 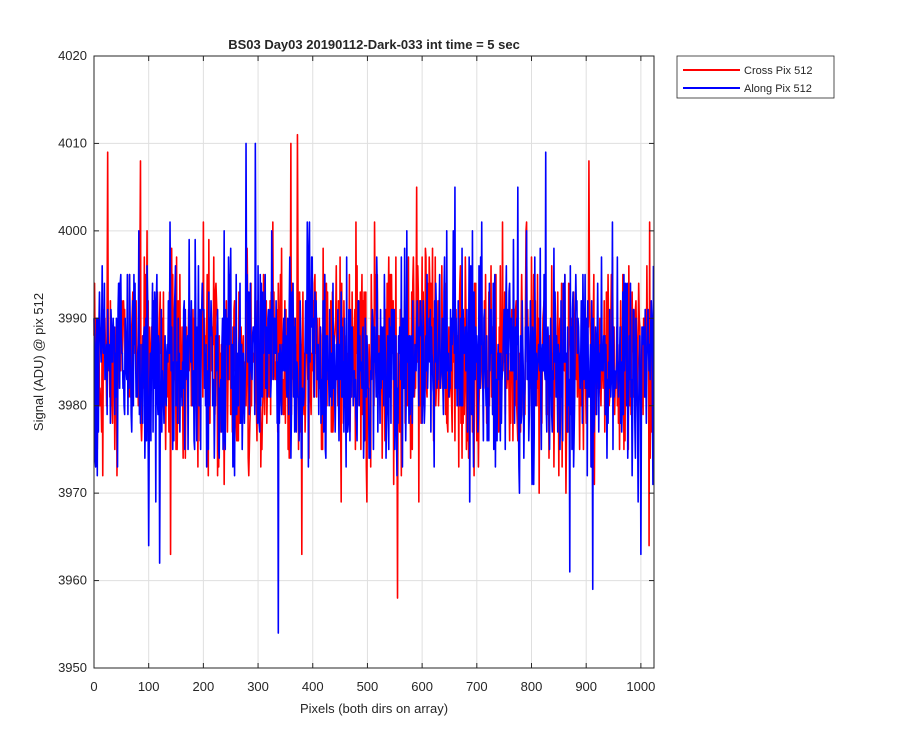 What do you see at coordinates (532, 686) in the screenshot?
I see `x-tick-label: 800` at bounding box center [532, 686].